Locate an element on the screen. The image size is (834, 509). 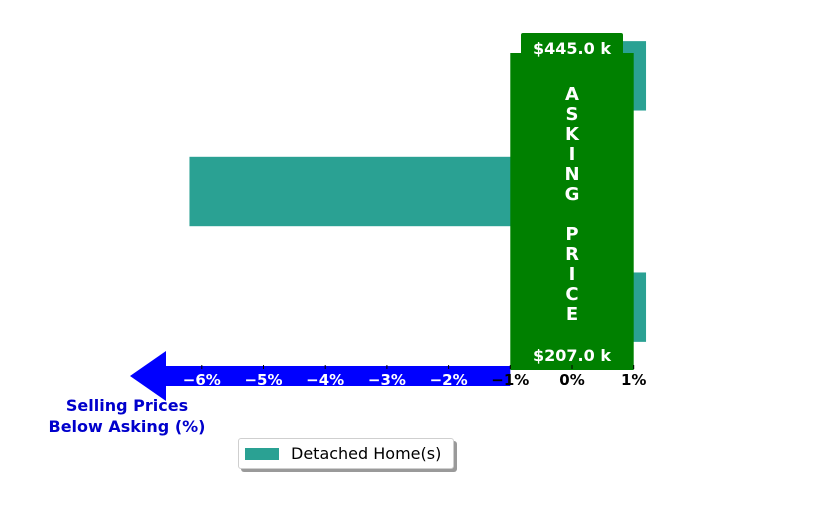
legend-label-detached-homes: Detached Home(s) is located at coordinates (366, 453).